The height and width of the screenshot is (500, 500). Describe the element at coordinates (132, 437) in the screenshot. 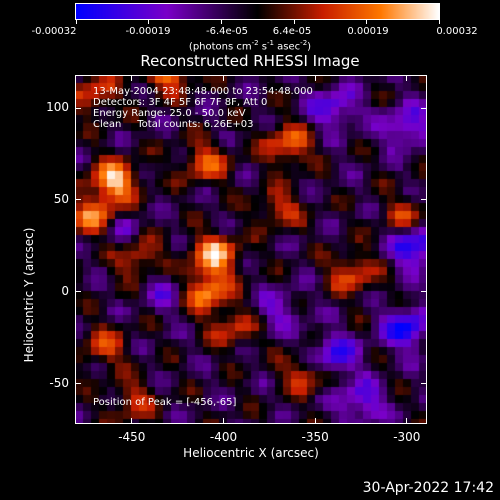

I see `x-tick-label: -450` at that location.